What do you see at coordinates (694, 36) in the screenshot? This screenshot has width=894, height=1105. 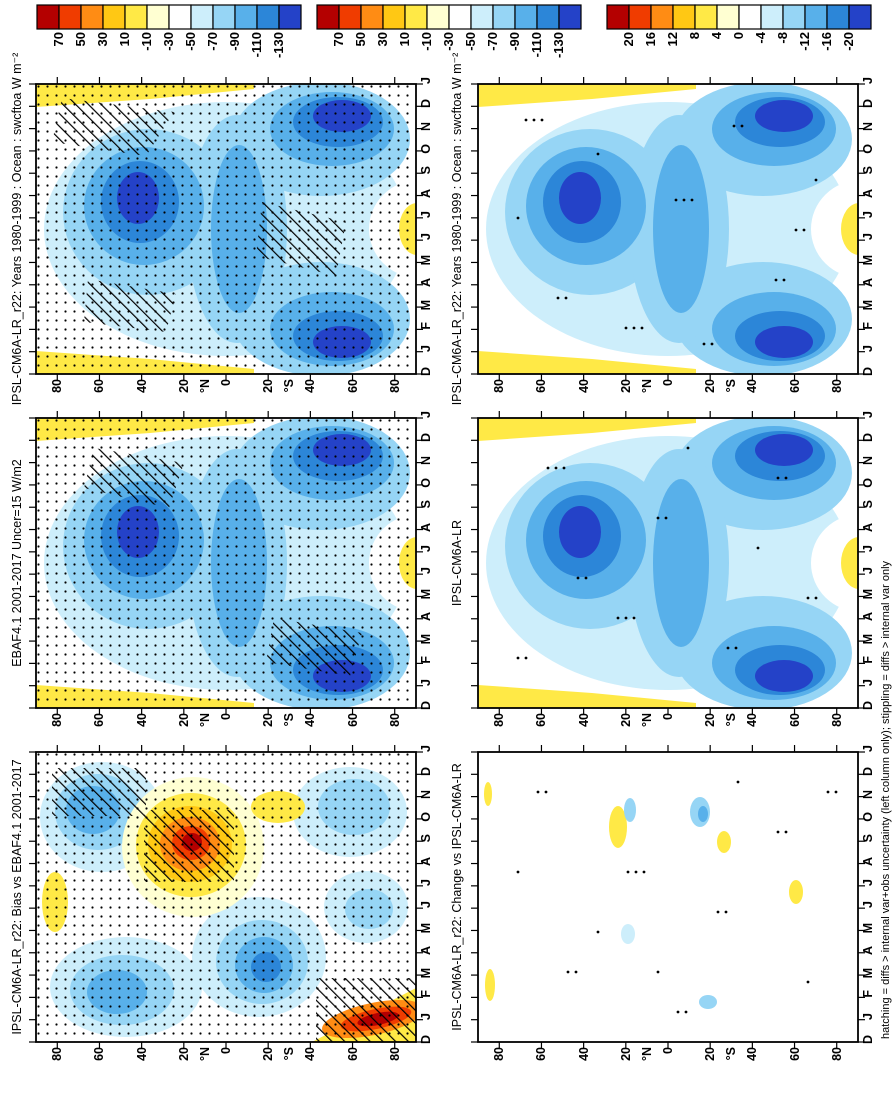 I see `colorbar-tick-label: 8` at bounding box center [694, 36].